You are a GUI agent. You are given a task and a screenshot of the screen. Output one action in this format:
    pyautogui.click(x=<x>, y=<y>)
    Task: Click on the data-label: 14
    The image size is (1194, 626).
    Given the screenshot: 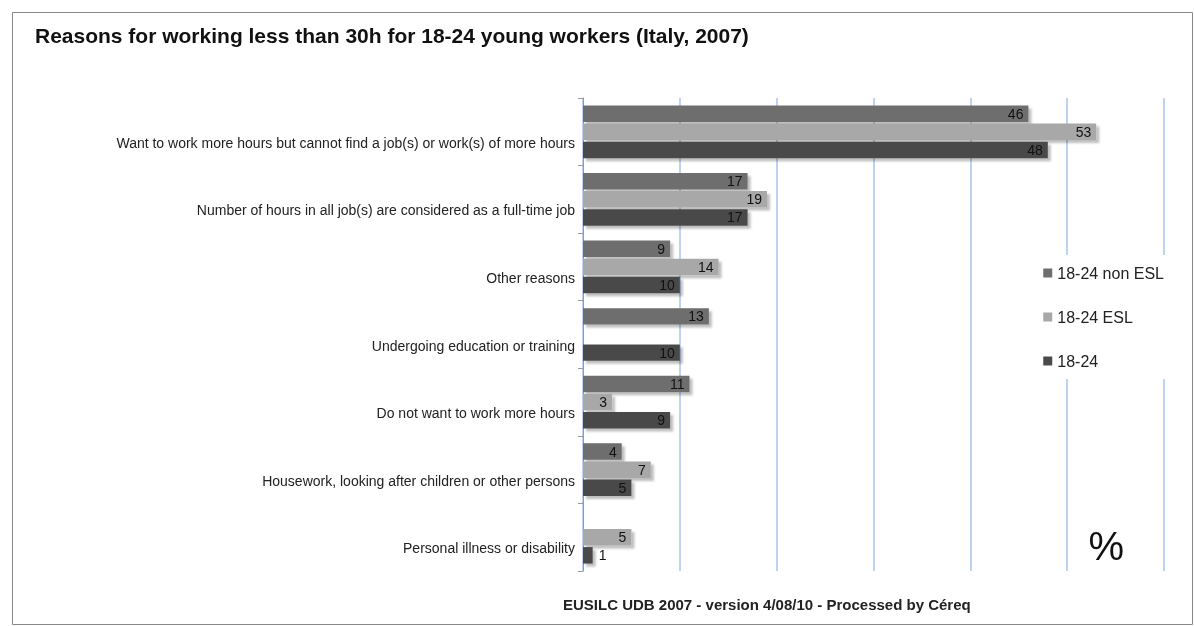 What is the action you would take?
    pyautogui.click(x=705, y=266)
    